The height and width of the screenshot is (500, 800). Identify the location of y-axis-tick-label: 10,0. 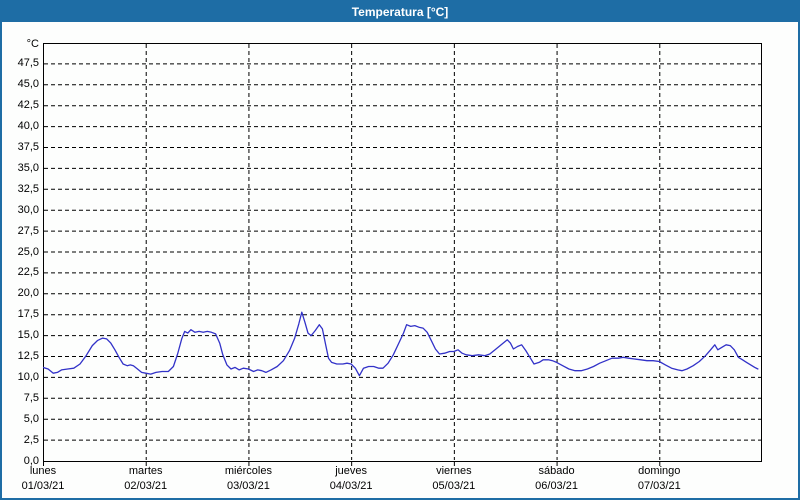
(28, 376).